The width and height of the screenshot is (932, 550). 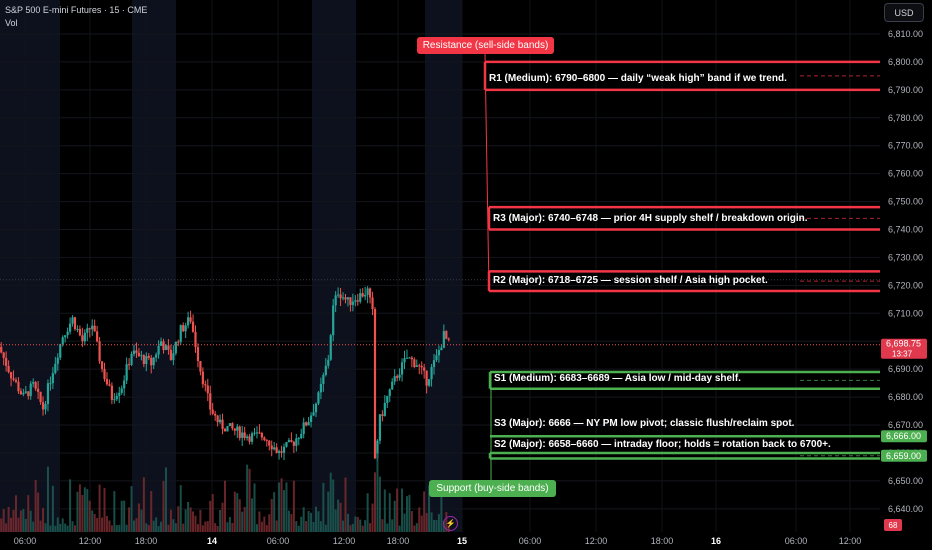 What do you see at coordinates (462, 541) in the screenshot?
I see `time-tick: 15` at bounding box center [462, 541].